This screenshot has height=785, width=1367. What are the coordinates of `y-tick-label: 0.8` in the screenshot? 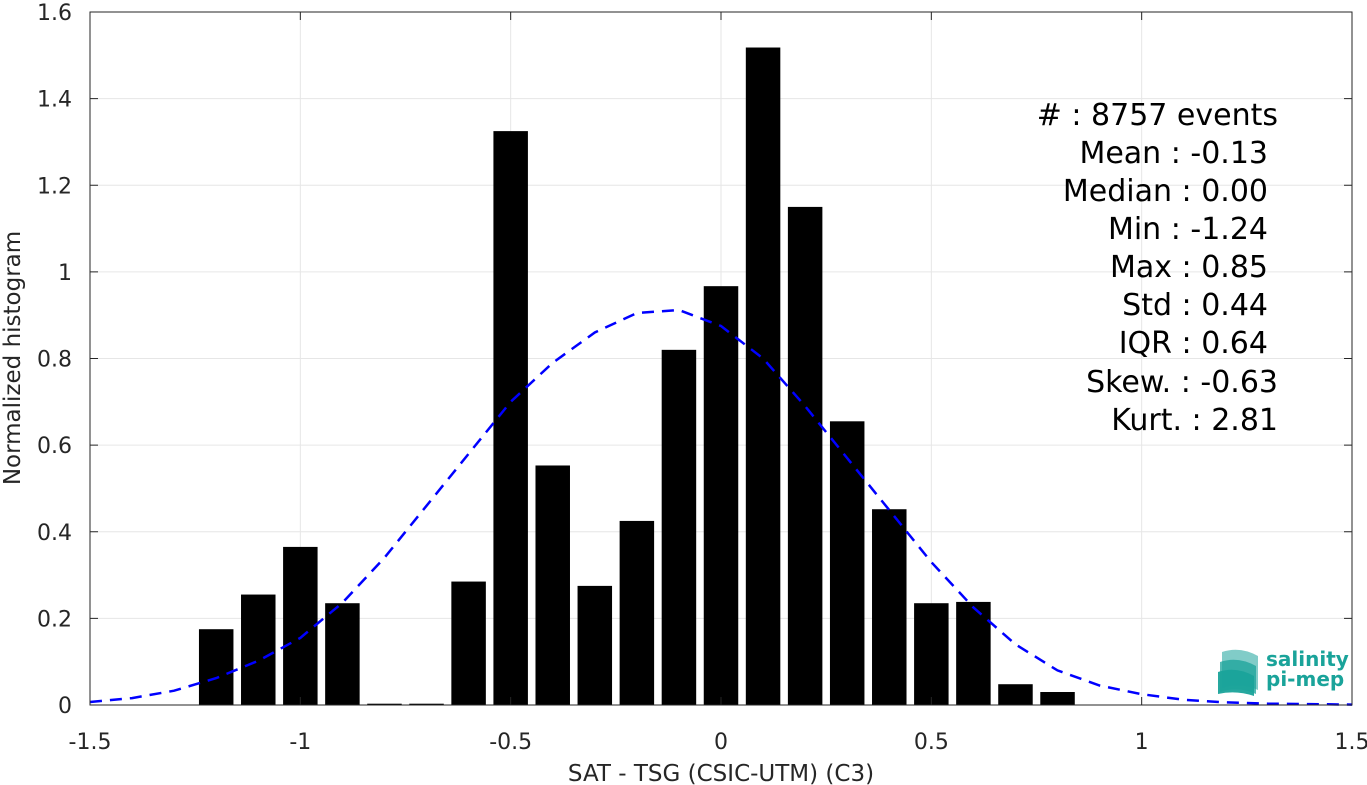 It's located at (54, 360).